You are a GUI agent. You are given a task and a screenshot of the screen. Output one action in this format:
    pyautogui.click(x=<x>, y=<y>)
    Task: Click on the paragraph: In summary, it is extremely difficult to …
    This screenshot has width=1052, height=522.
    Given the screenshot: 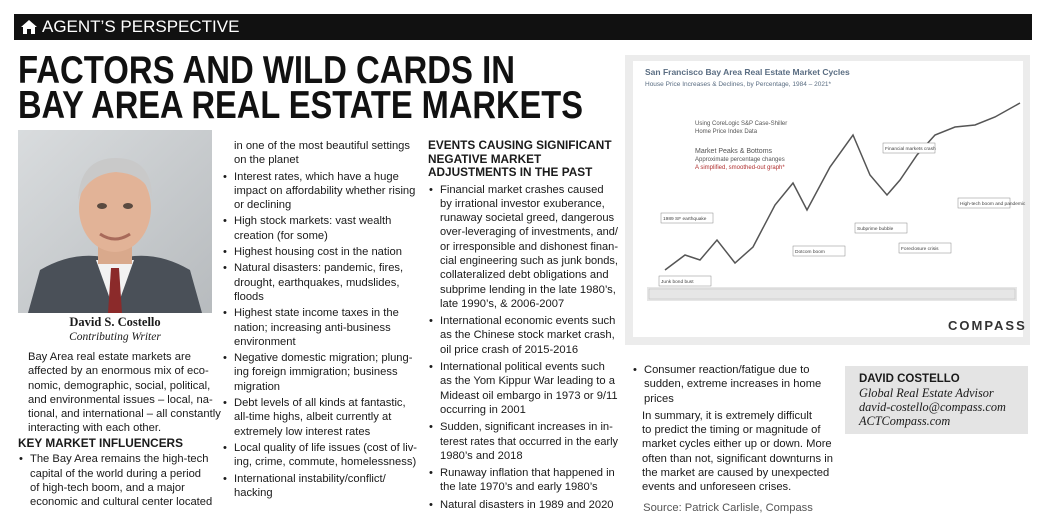 What is the action you would take?
    pyautogui.click(x=732, y=452)
    